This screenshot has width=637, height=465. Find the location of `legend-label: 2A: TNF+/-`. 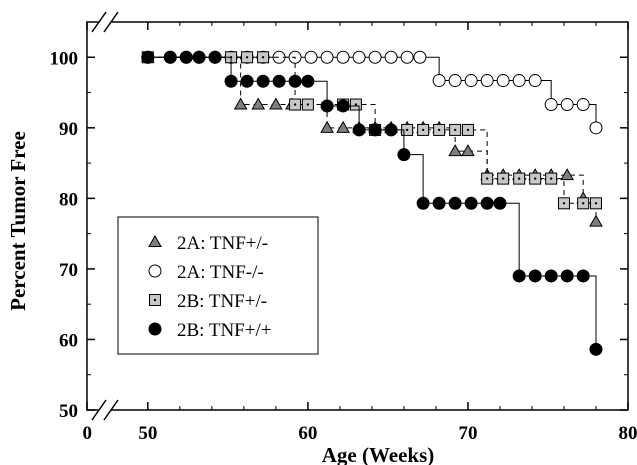

legend-label: 2A: TNF+/- is located at coordinates (222, 243).